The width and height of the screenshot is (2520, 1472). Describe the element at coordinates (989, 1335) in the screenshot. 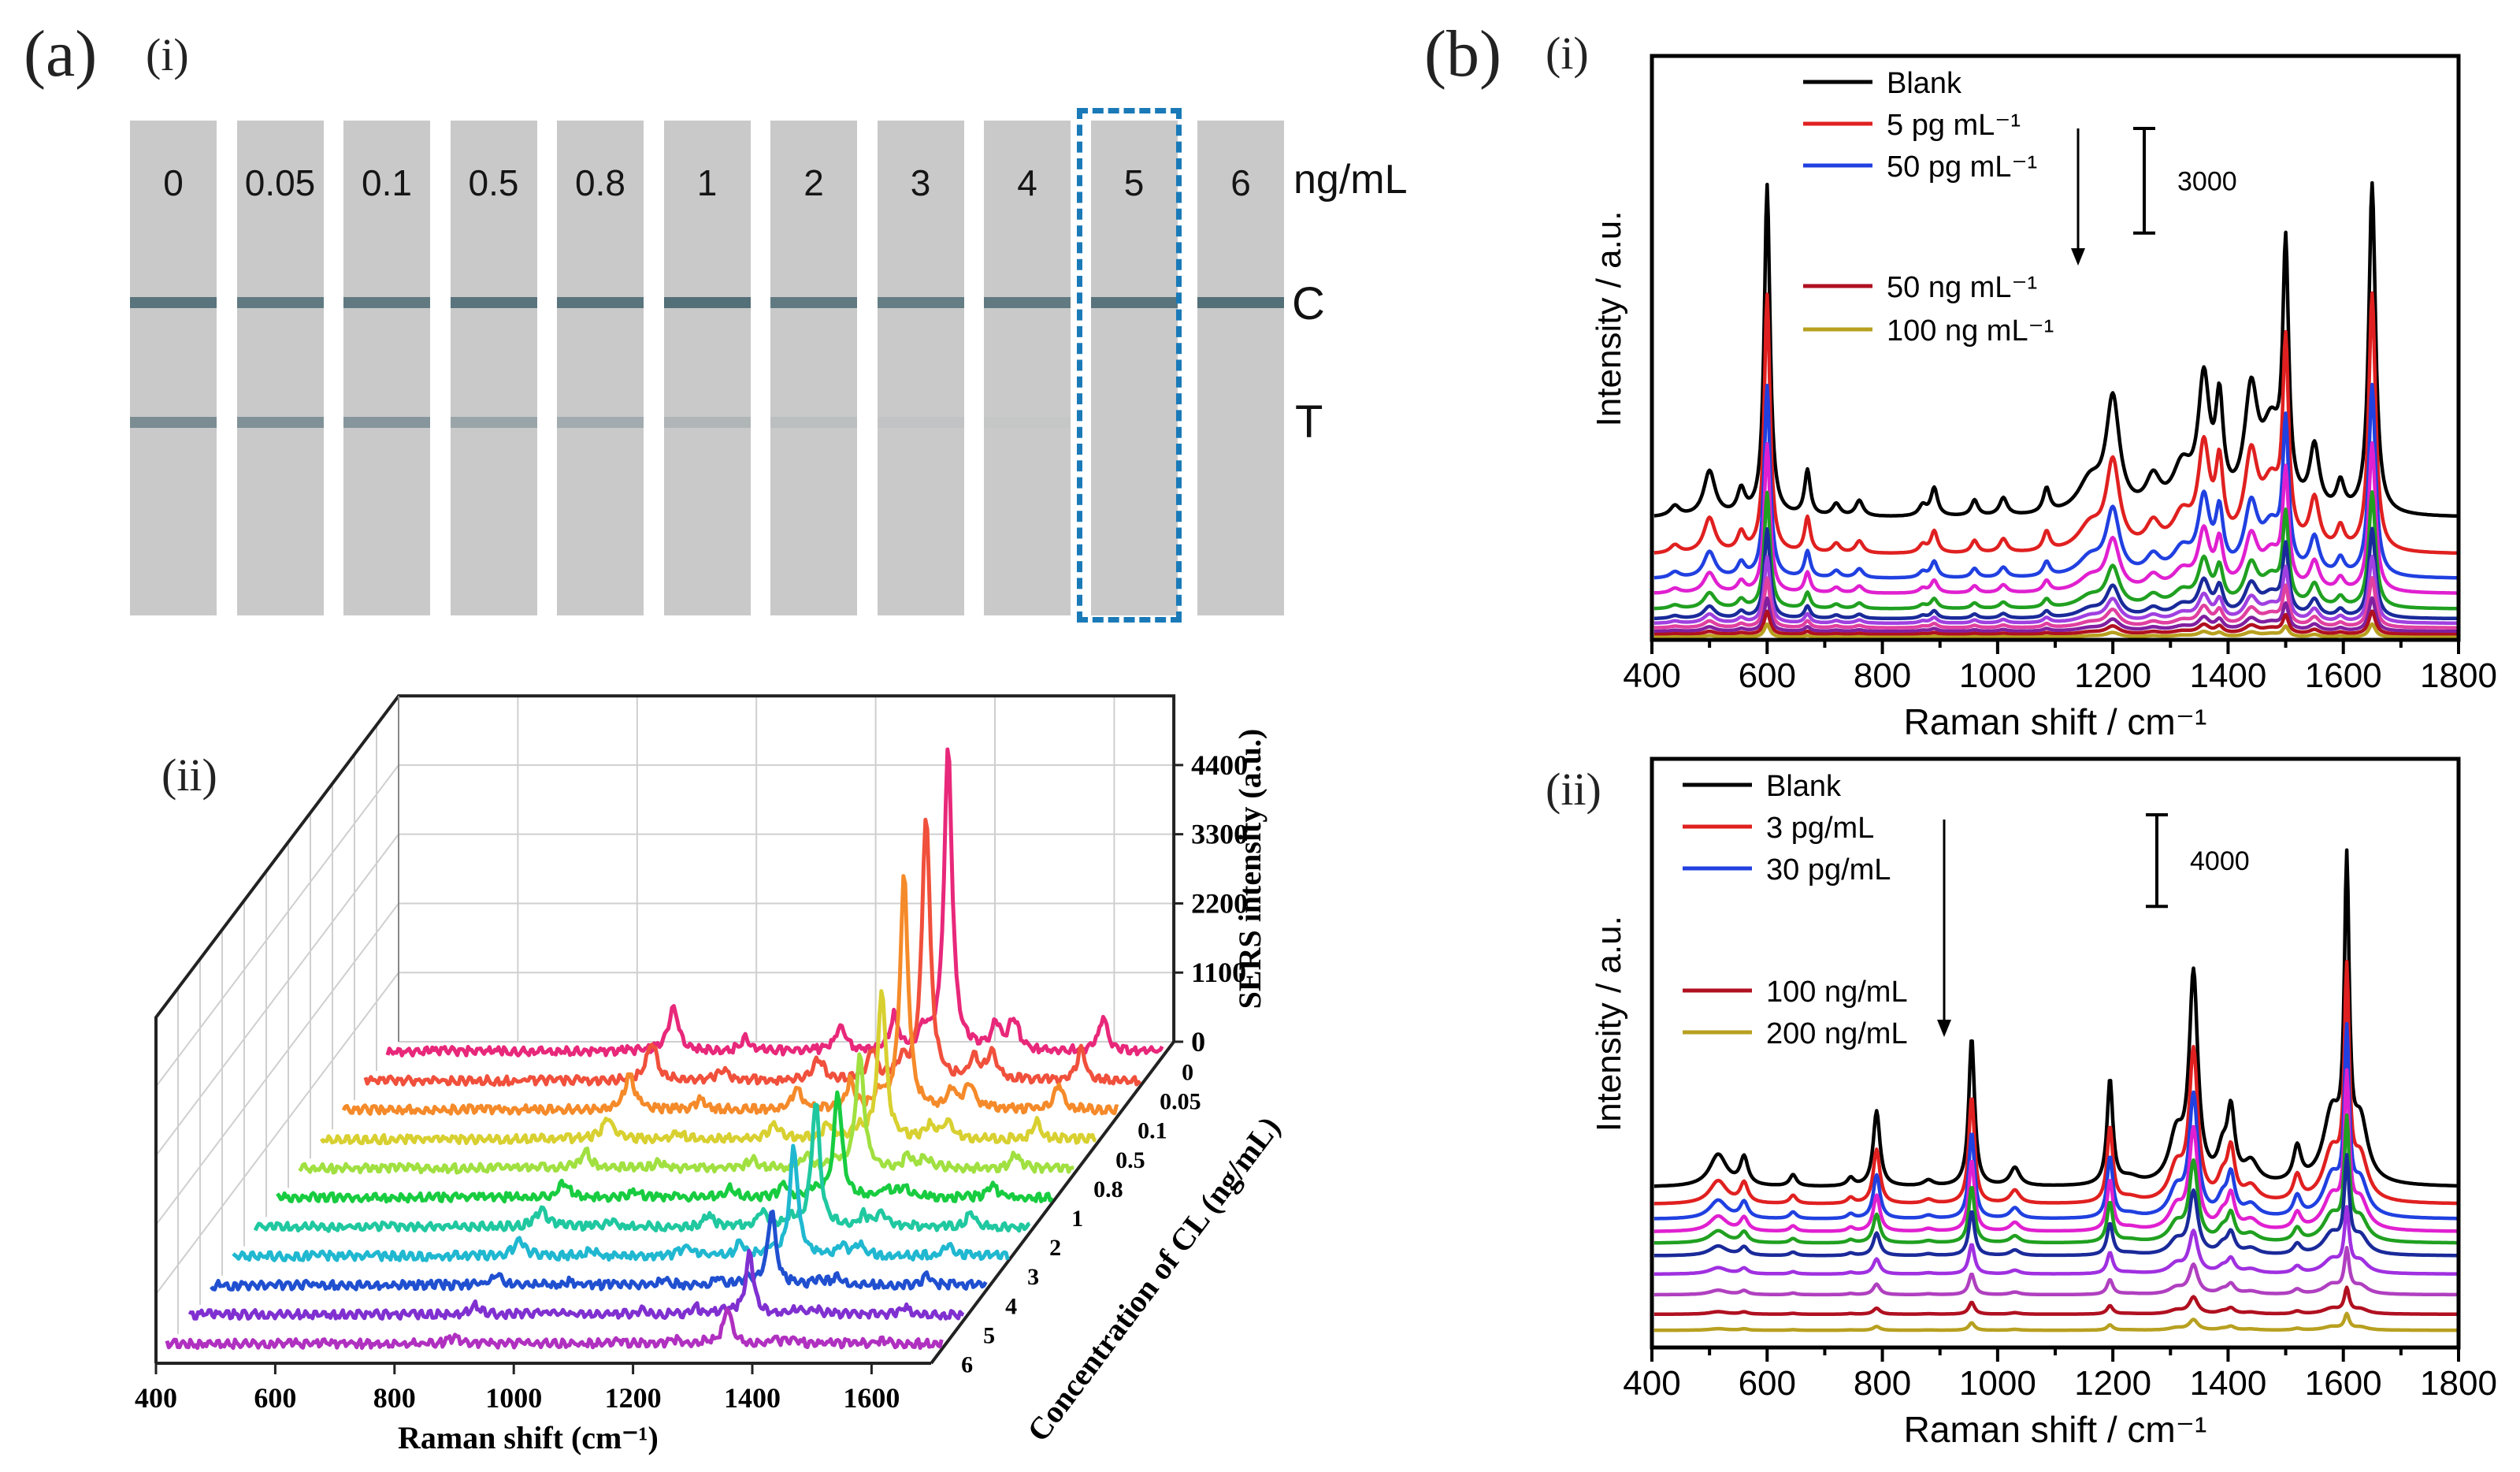

I see `depth-tick-label: 5` at that location.